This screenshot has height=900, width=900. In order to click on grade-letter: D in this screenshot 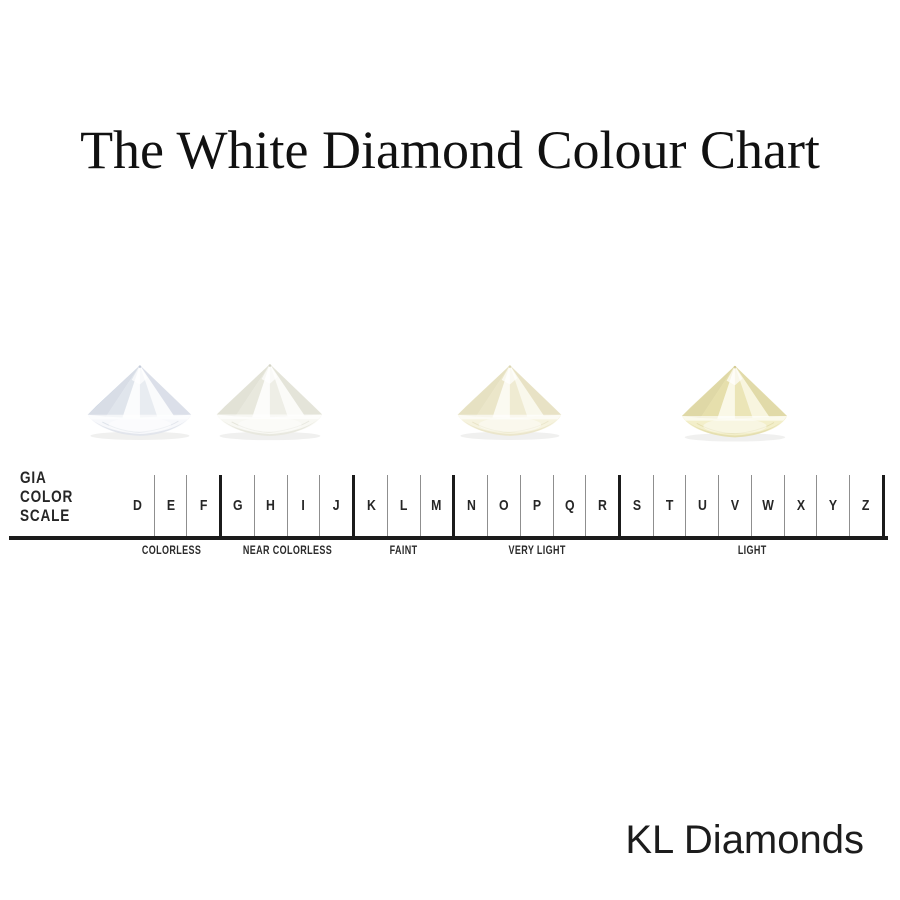, I will do `click(138, 505)`.